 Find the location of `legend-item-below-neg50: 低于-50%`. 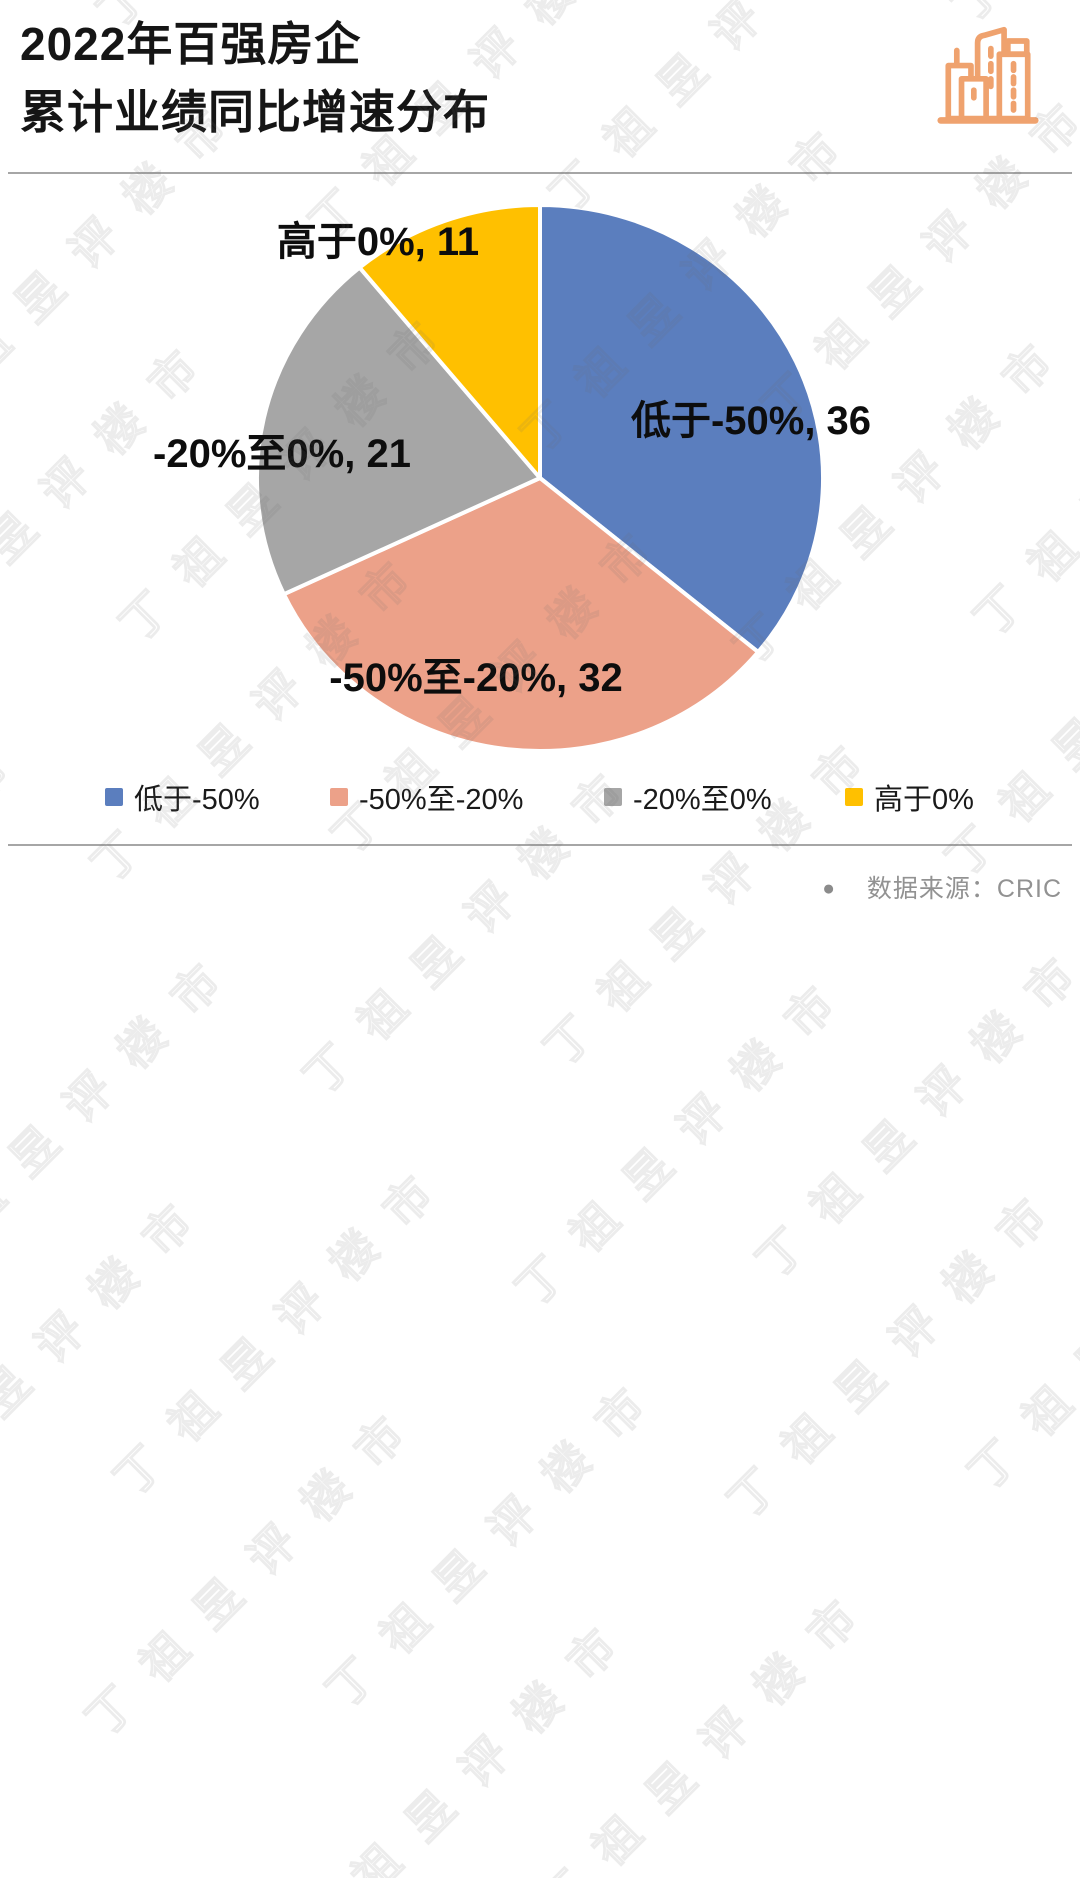

legend-item-below-neg50: 低于-50% is located at coordinates (182, 798).